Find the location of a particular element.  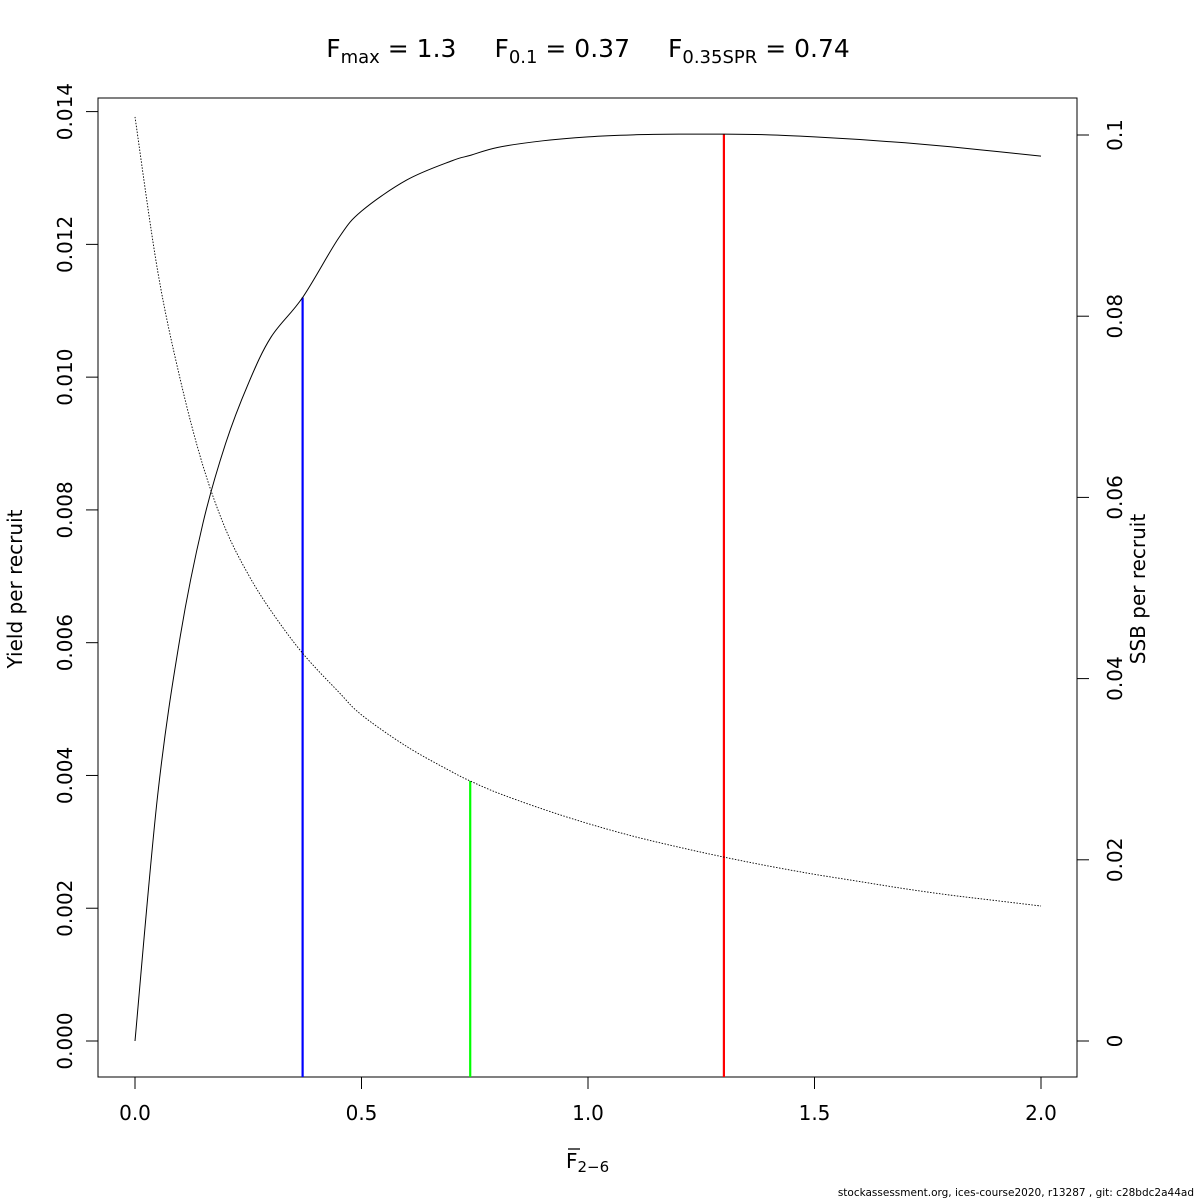

x-tick-label-4: 2.0 is located at coordinates (1041, 1113).